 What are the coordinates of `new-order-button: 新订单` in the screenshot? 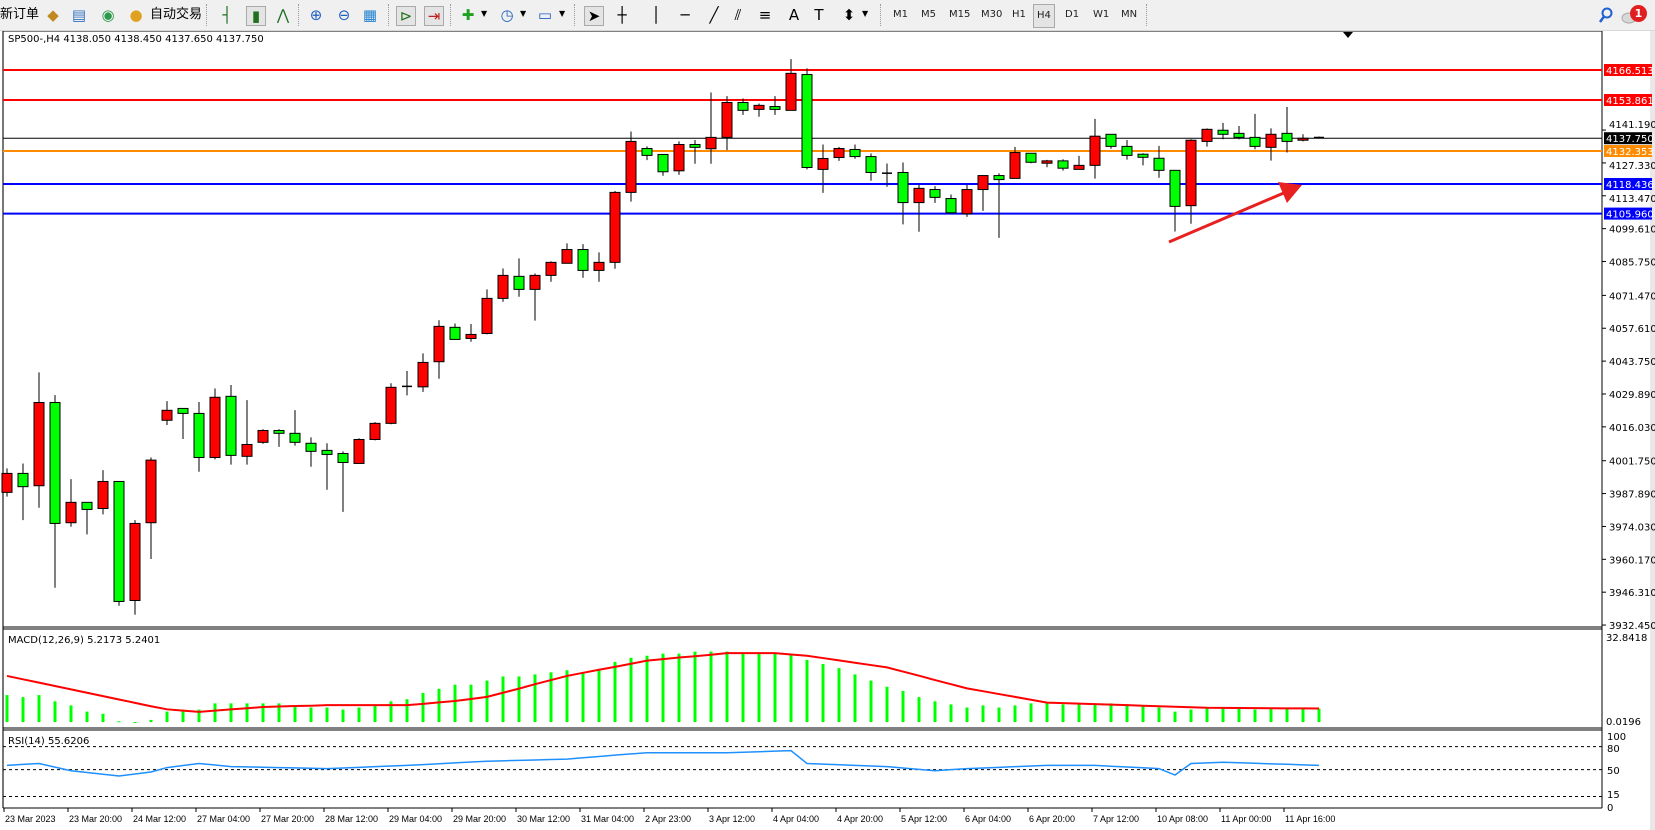 It's located at (20, 14).